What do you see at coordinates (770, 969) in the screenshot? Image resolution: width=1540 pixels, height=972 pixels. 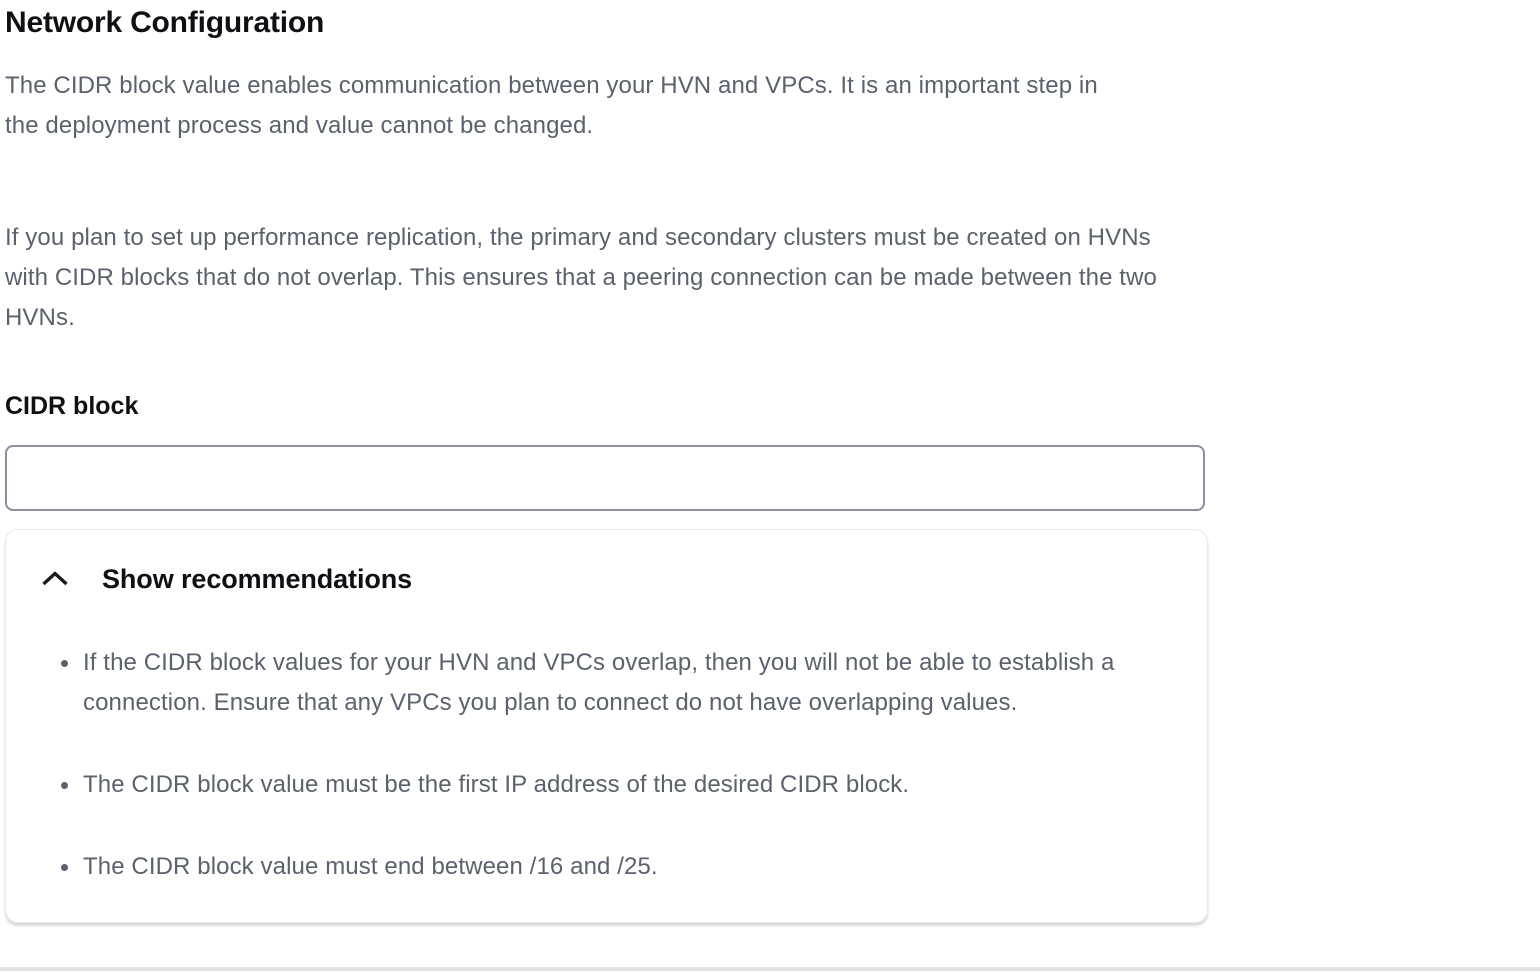 I see `bottom-divider` at bounding box center [770, 969].